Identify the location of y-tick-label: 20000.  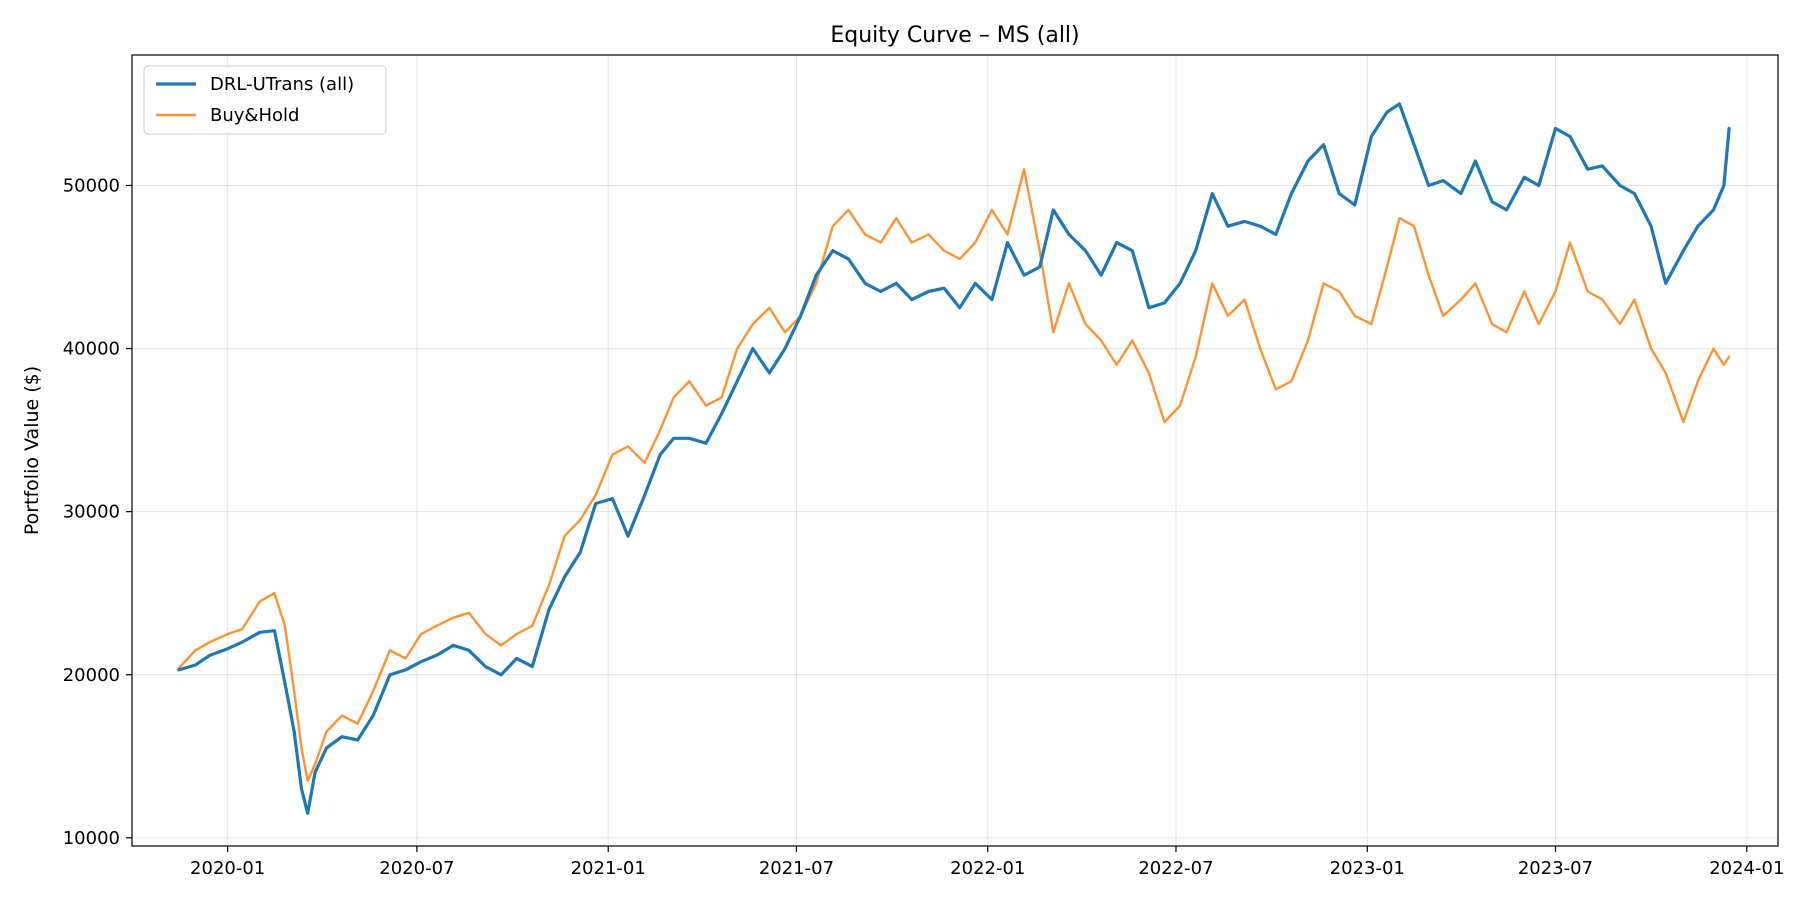
(91, 675).